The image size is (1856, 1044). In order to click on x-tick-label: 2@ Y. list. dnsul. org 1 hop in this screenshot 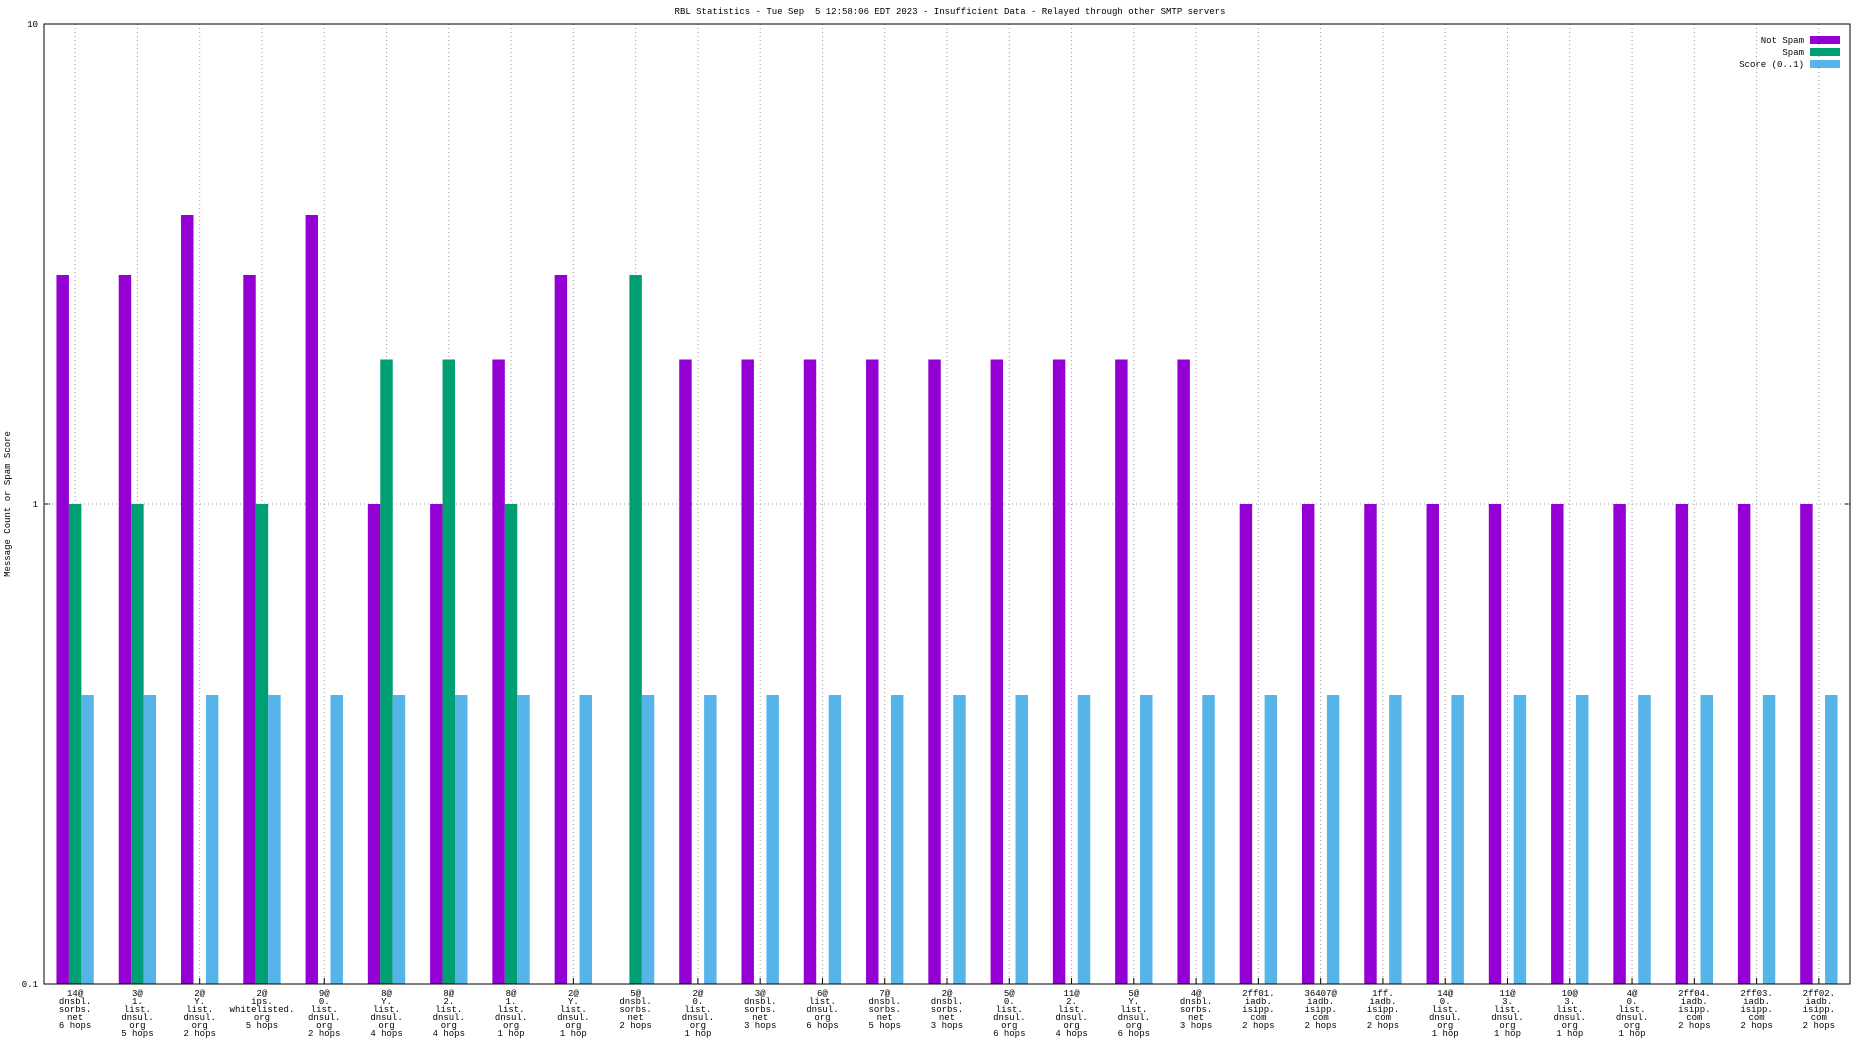, I will do `click(573, 1014)`.